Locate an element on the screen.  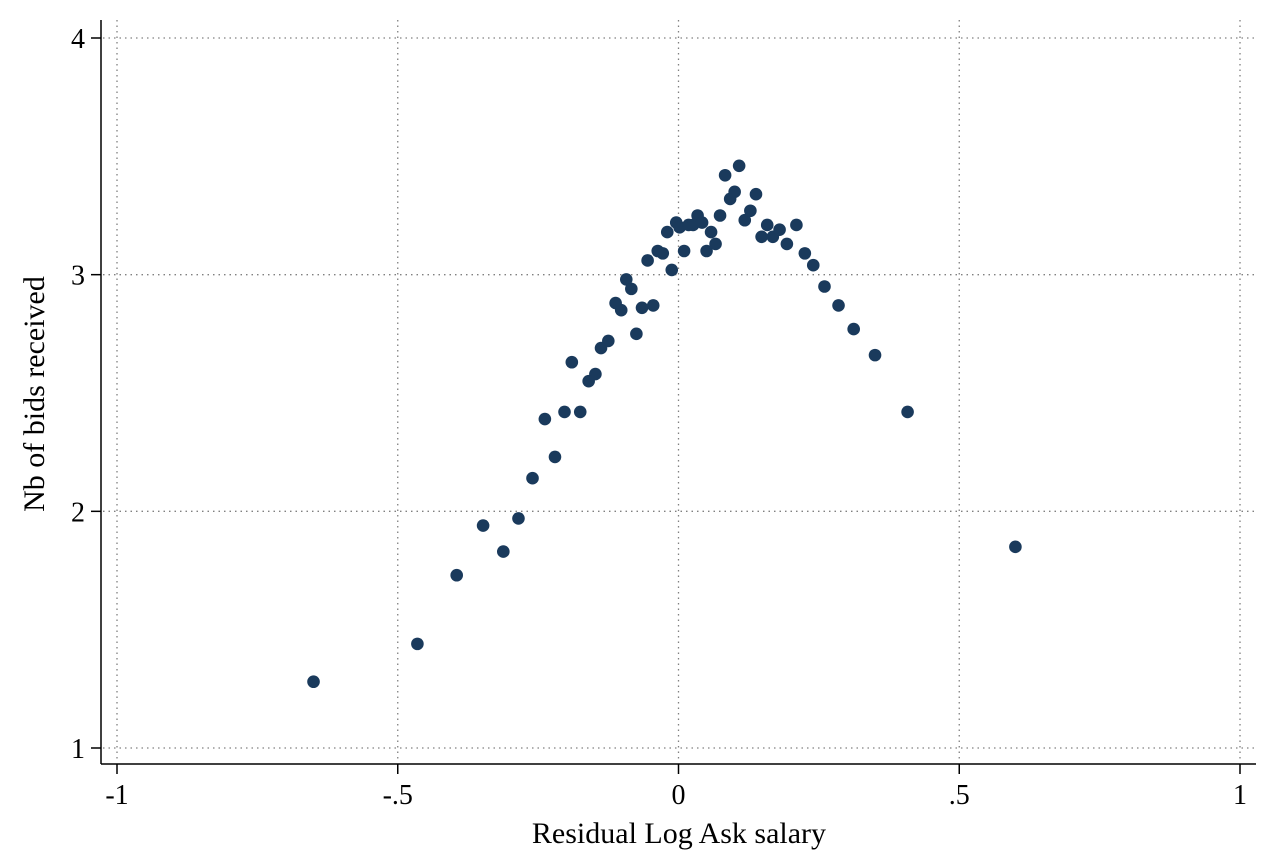
x-tick-label: .5 is located at coordinates (959, 795).